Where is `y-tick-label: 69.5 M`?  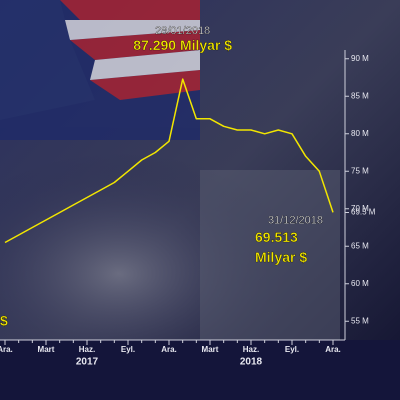
y-tick-label: 69.5 M is located at coordinates (363, 212).